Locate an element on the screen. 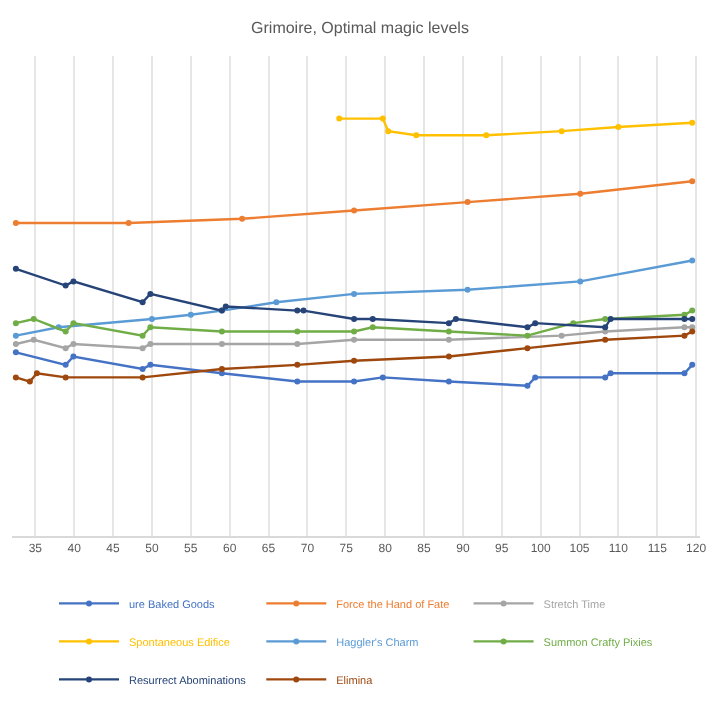 This screenshot has width=720, height=720. chart-title: Grimoire, Optimal magic levels is located at coordinates (360, 27).